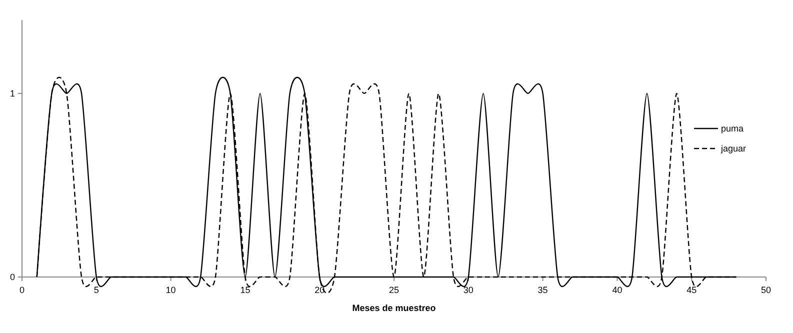 The height and width of the screenshot is (333, 793). What do you see at coordinates (22, 290) in the screenshot?
I see `x-tick-label: 0` at bounding box center [22, 290].